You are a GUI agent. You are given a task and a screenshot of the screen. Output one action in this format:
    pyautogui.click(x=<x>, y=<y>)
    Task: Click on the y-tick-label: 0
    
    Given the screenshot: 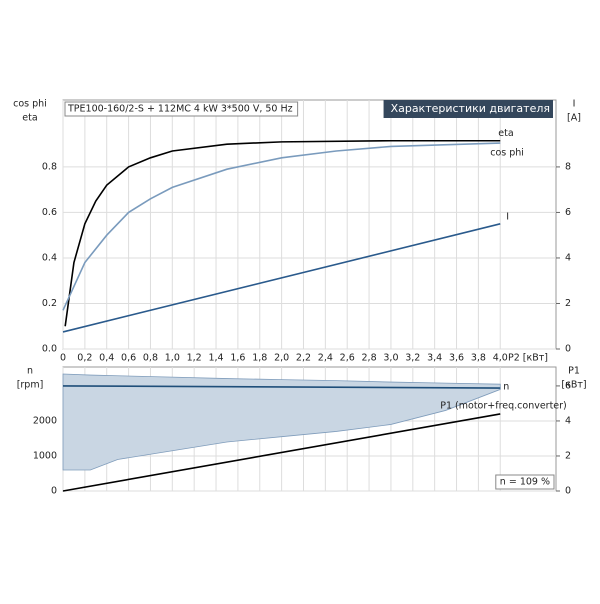 What is the action you would take?
    pyautogui.click(x=54, y=491)
    